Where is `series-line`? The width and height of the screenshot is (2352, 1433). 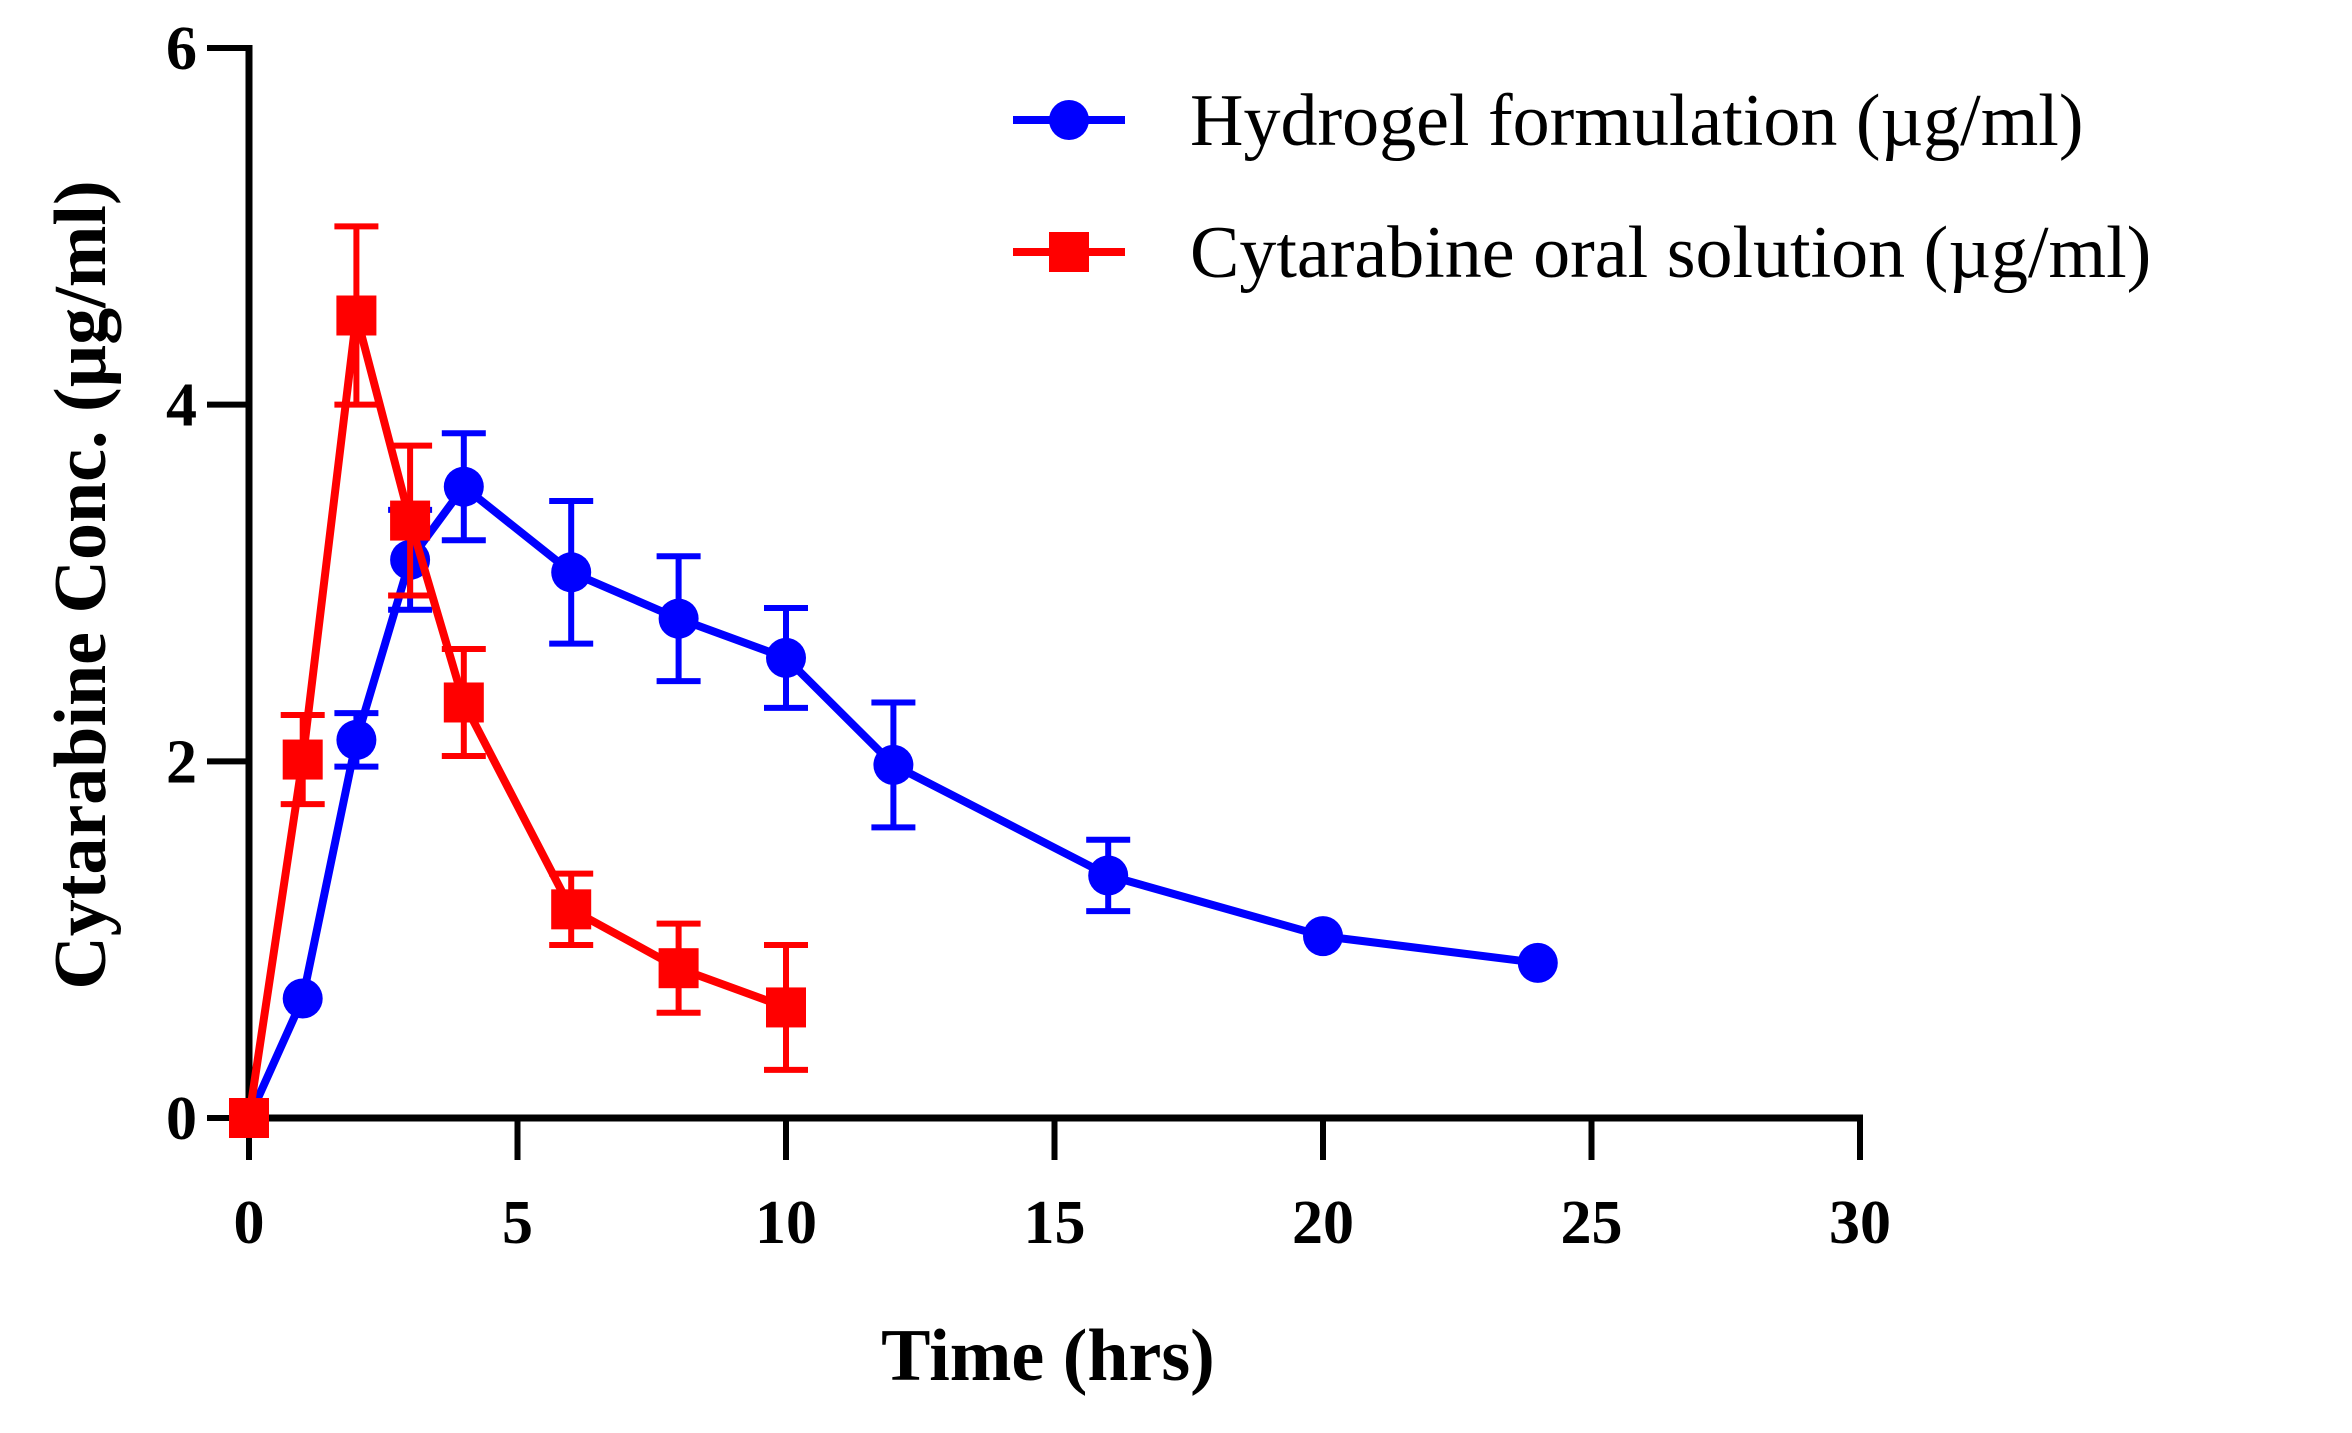 series-line is located at coordinates (516, 715).